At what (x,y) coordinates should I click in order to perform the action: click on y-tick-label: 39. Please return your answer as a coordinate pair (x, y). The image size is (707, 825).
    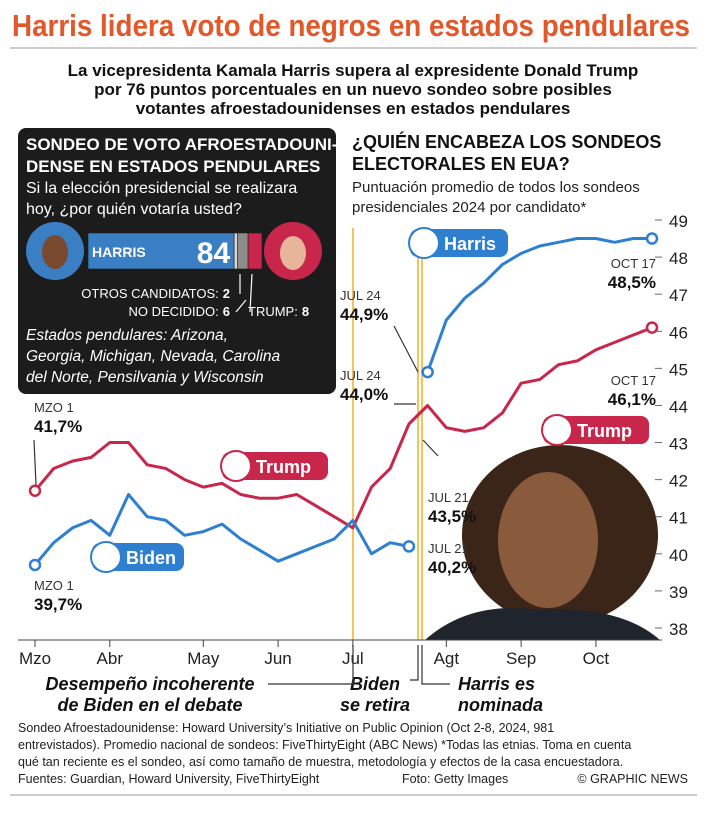
    Looking at the image, I should click on (678, 592).